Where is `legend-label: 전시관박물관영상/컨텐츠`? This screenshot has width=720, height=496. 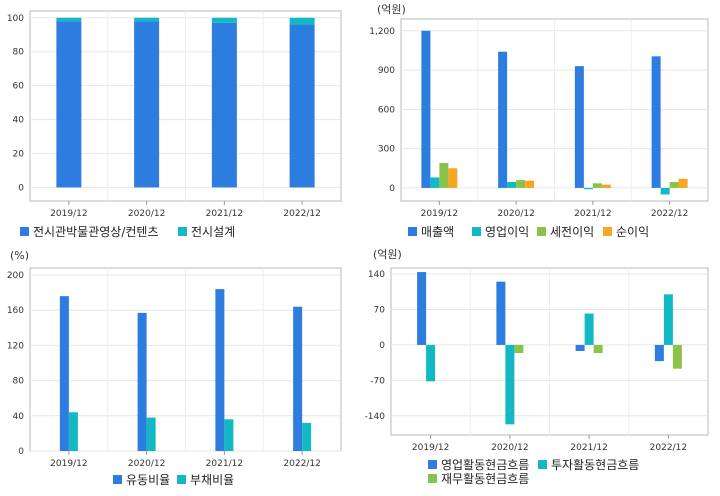
legend-label: 전시관박물관영상/컨텐츠 is located at coordinates (95, 232).